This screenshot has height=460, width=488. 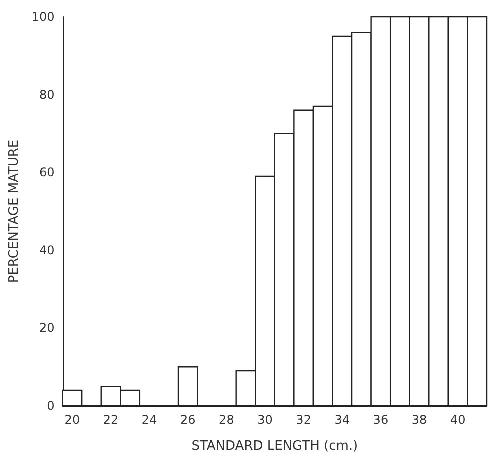 I want to click on x-tick-label: 34, so click(x=342, y=420).